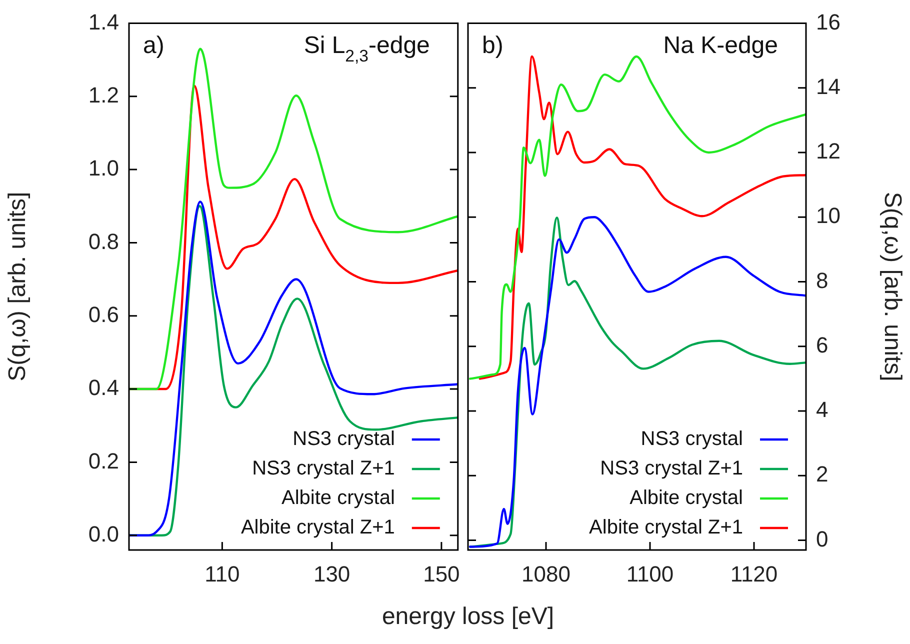  I want to click on x-tick-label: 150, so click(441, 573).